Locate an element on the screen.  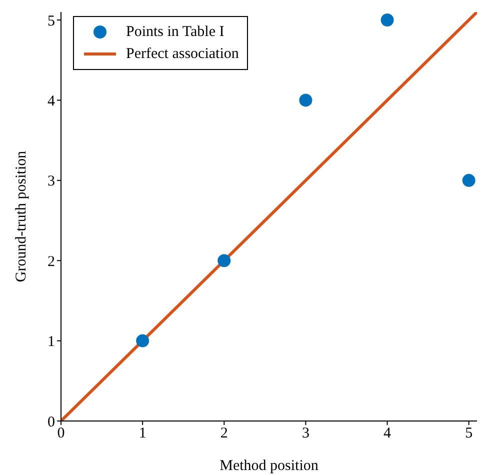
y-tick-label: 5 is located at coordinates (51, 21).